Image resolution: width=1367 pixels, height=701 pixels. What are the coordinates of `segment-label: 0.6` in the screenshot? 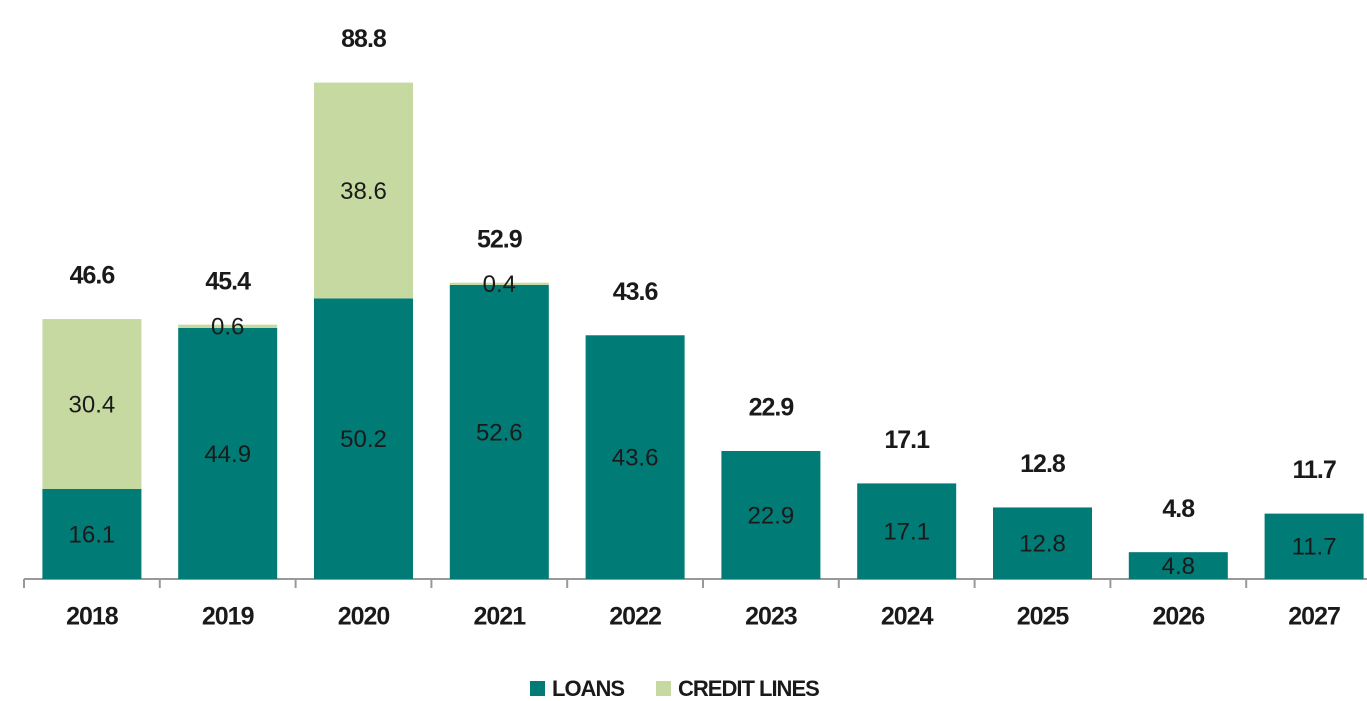 It's located at (227, 327).